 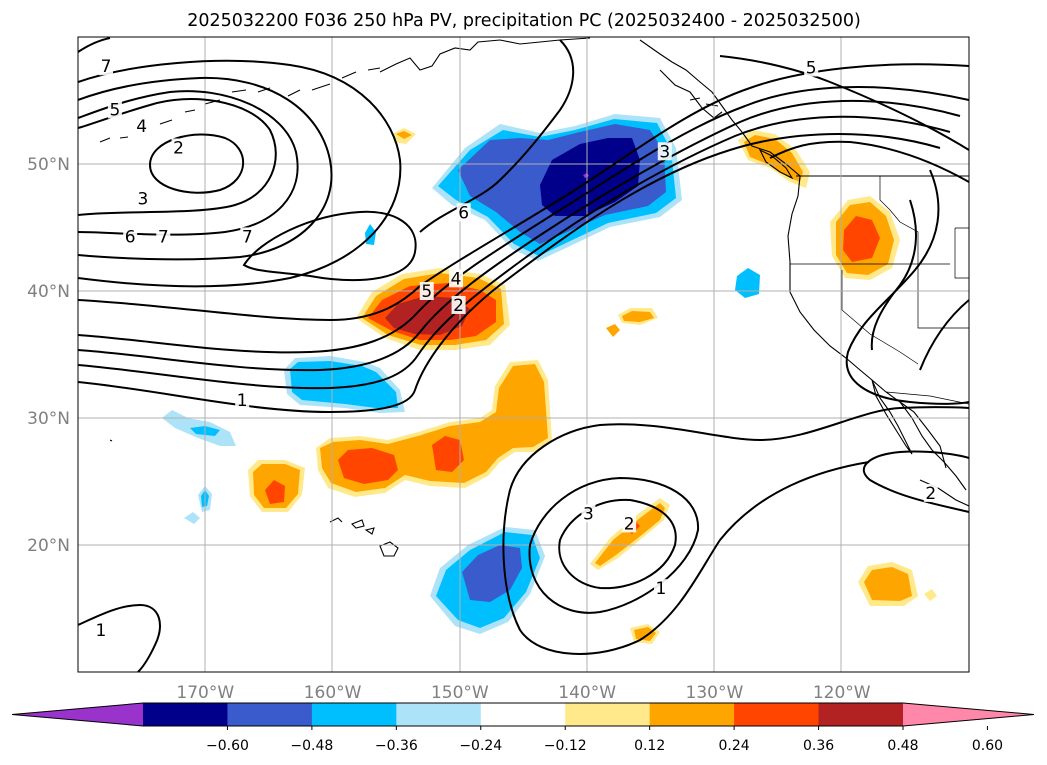 What do you see at coordinates (48, 355) in the screenshot?
I see `latitude-tick-labels: 20°N 30°N 40°N 50°N` at bounding box center [48, 355].